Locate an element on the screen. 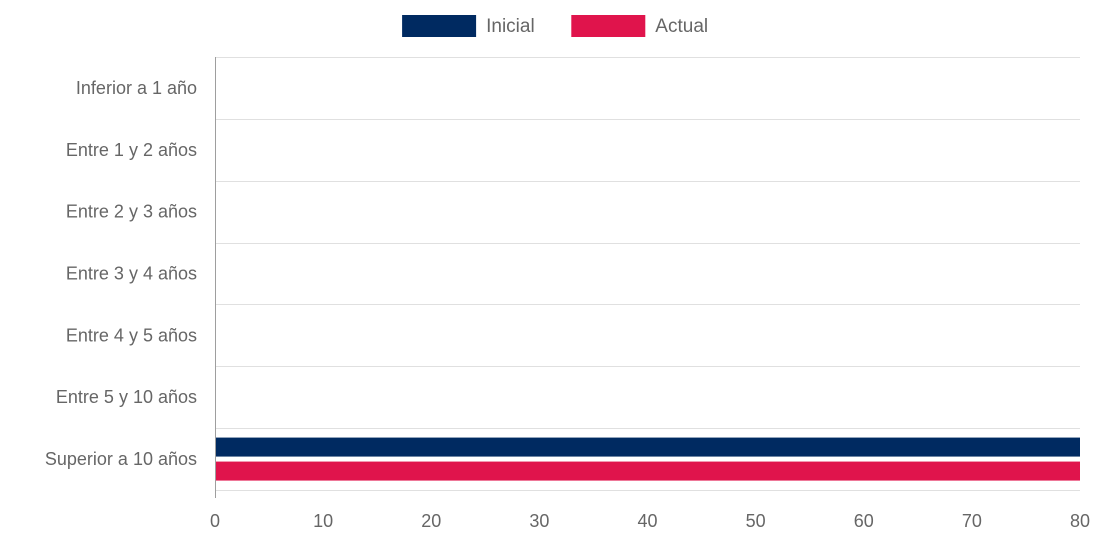 The width and height of the screenshot is (1095, 534). category-label: Inferior a 1 año is located at coordinates (136, 88).